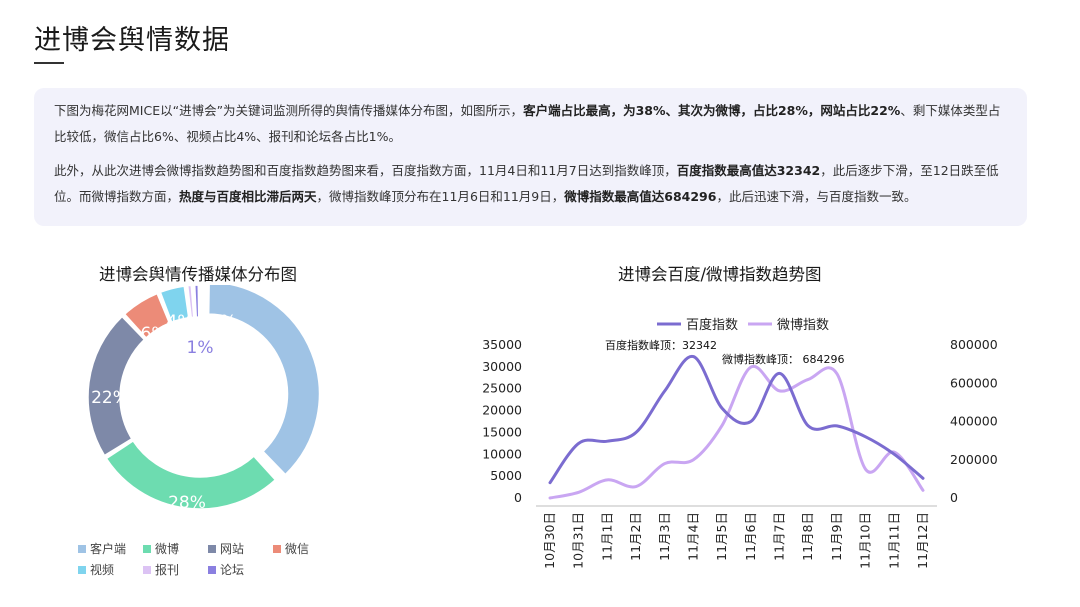 This screenshot has height=607, width=1080. What do you see at coordinates (502, 366) in the screenshot?
I see `y-left-tick-label: 30000` at bounding box center [502, 366].